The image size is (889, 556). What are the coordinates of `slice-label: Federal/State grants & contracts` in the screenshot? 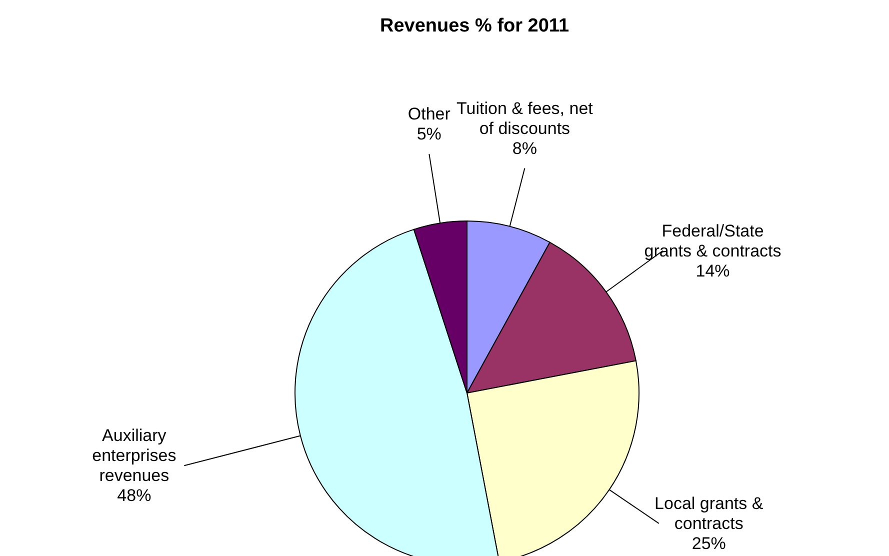 It's located at (713, 240).